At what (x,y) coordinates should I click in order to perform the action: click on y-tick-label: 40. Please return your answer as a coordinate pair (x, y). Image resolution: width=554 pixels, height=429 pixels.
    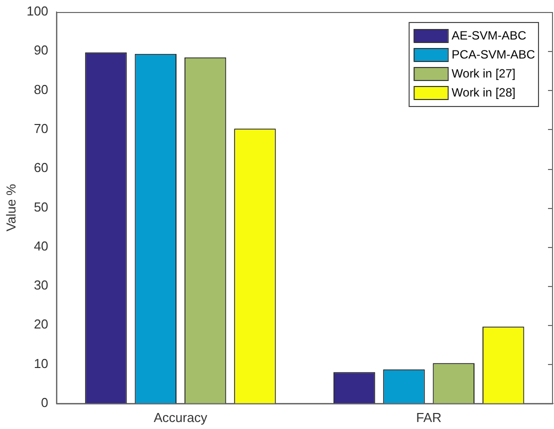
    Looking at the image, I should click on (41, 246).